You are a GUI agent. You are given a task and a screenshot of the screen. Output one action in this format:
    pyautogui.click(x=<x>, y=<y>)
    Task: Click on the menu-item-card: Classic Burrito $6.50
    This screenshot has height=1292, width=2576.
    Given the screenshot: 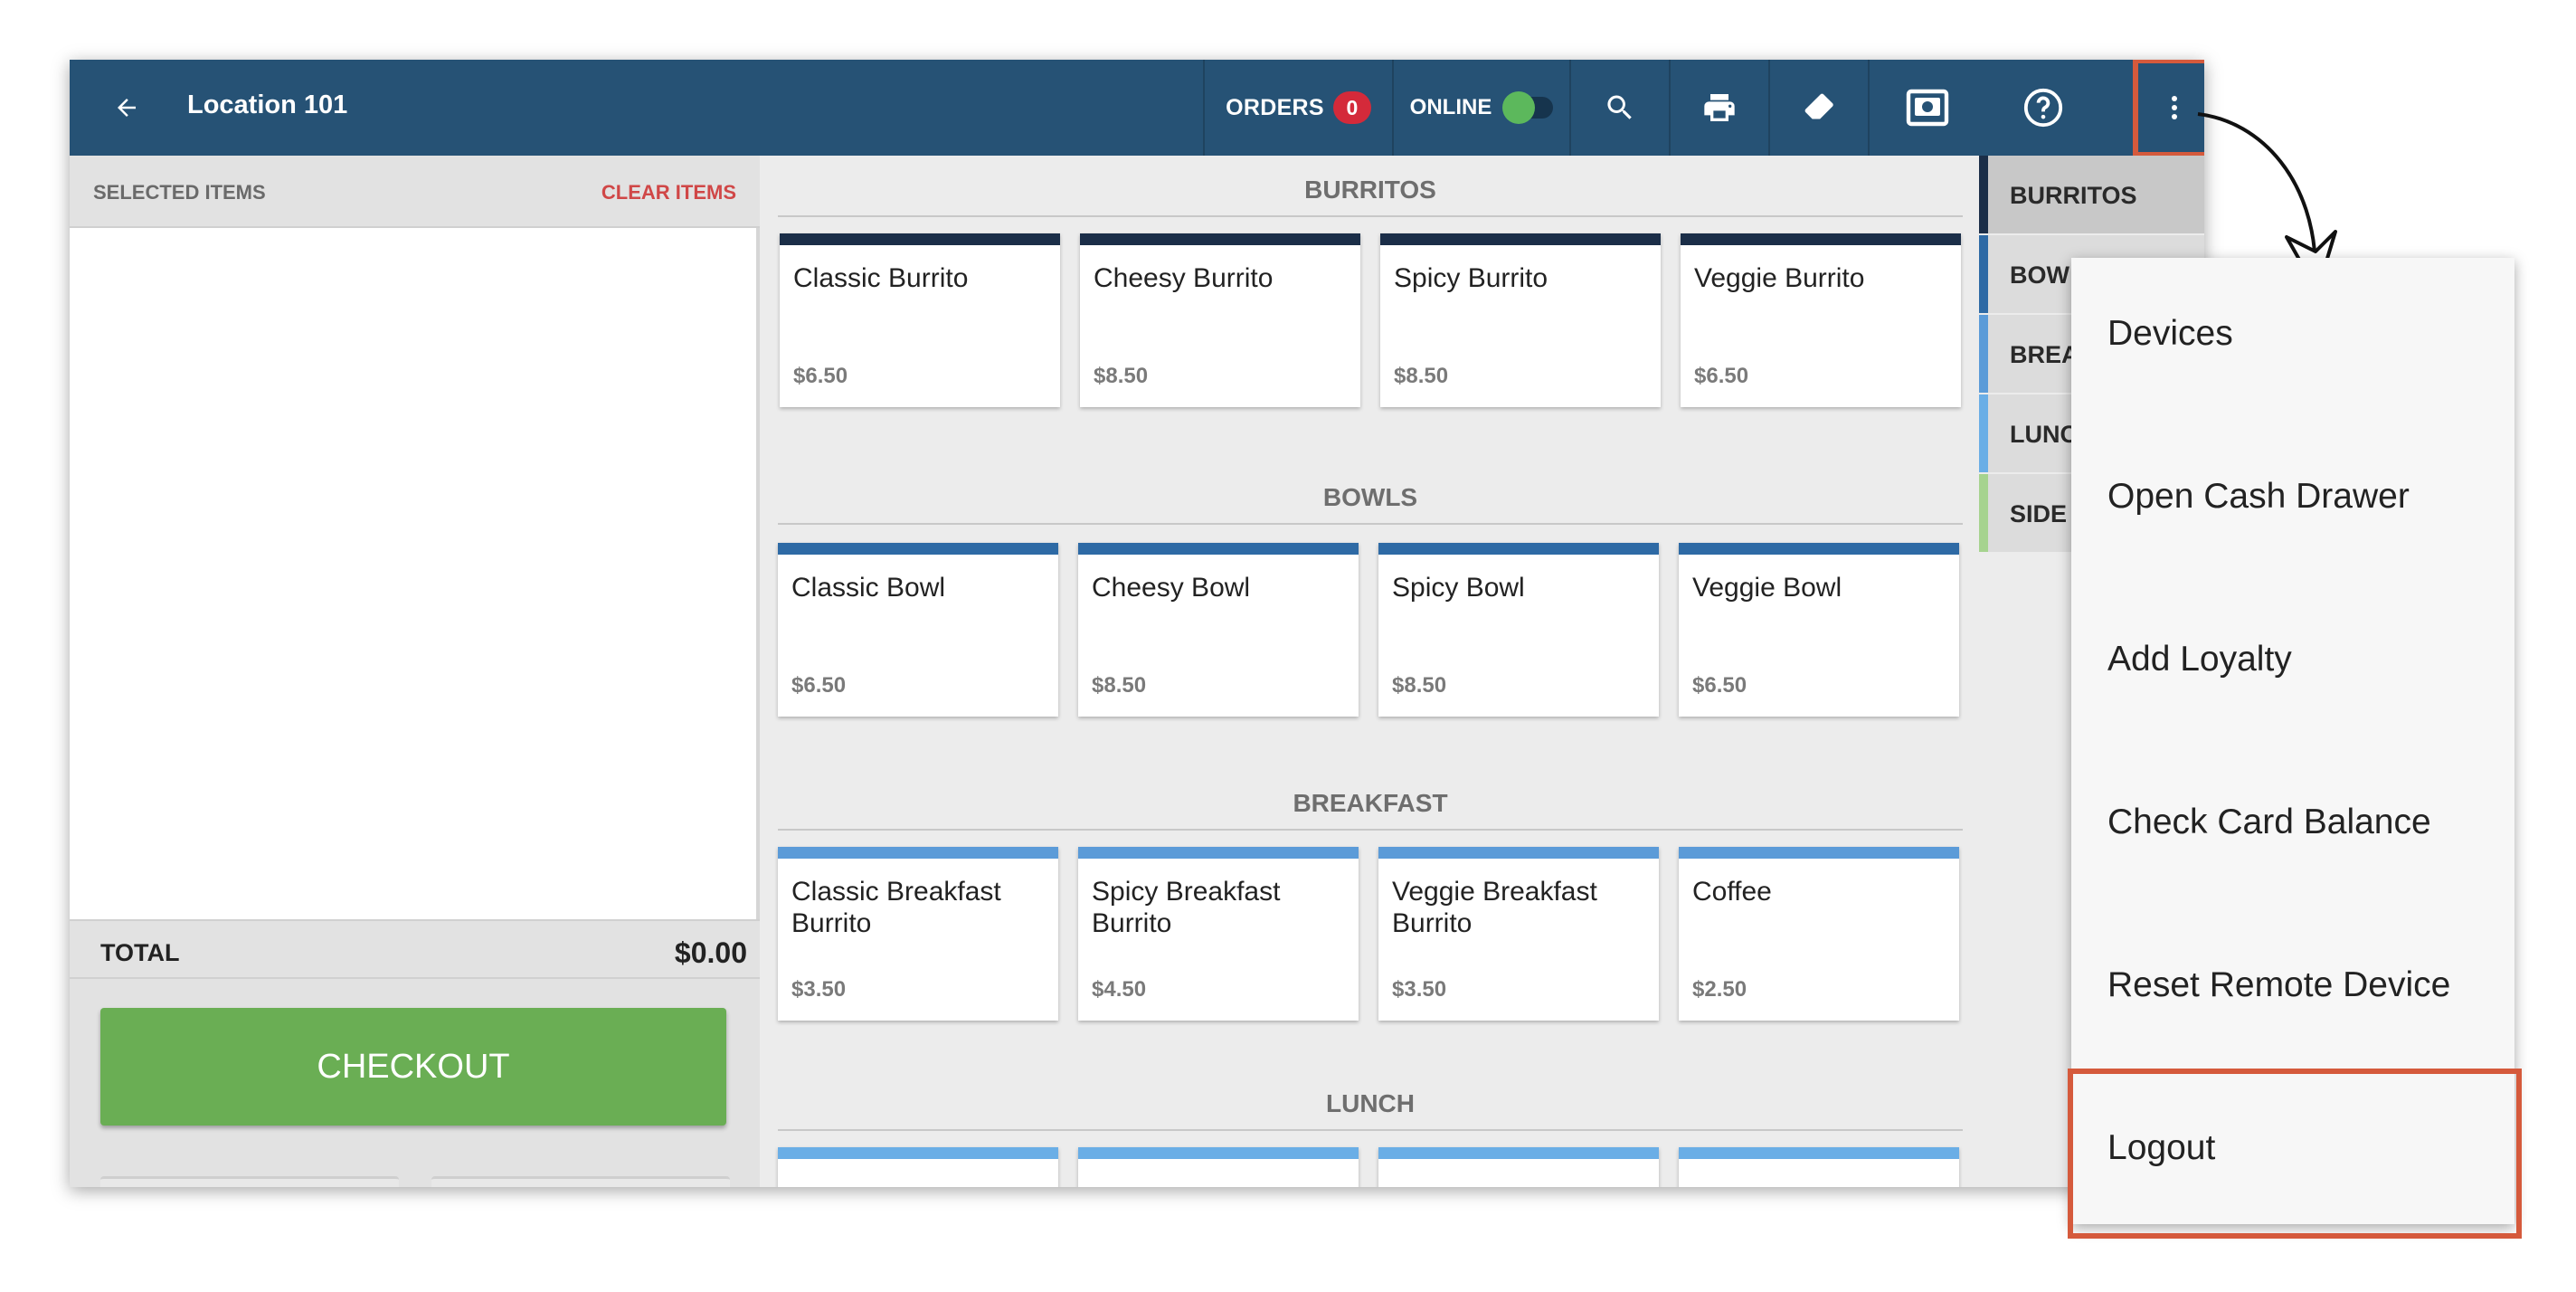 What is the action you would take?
    pyautogui.click(x=920, y=320)
    